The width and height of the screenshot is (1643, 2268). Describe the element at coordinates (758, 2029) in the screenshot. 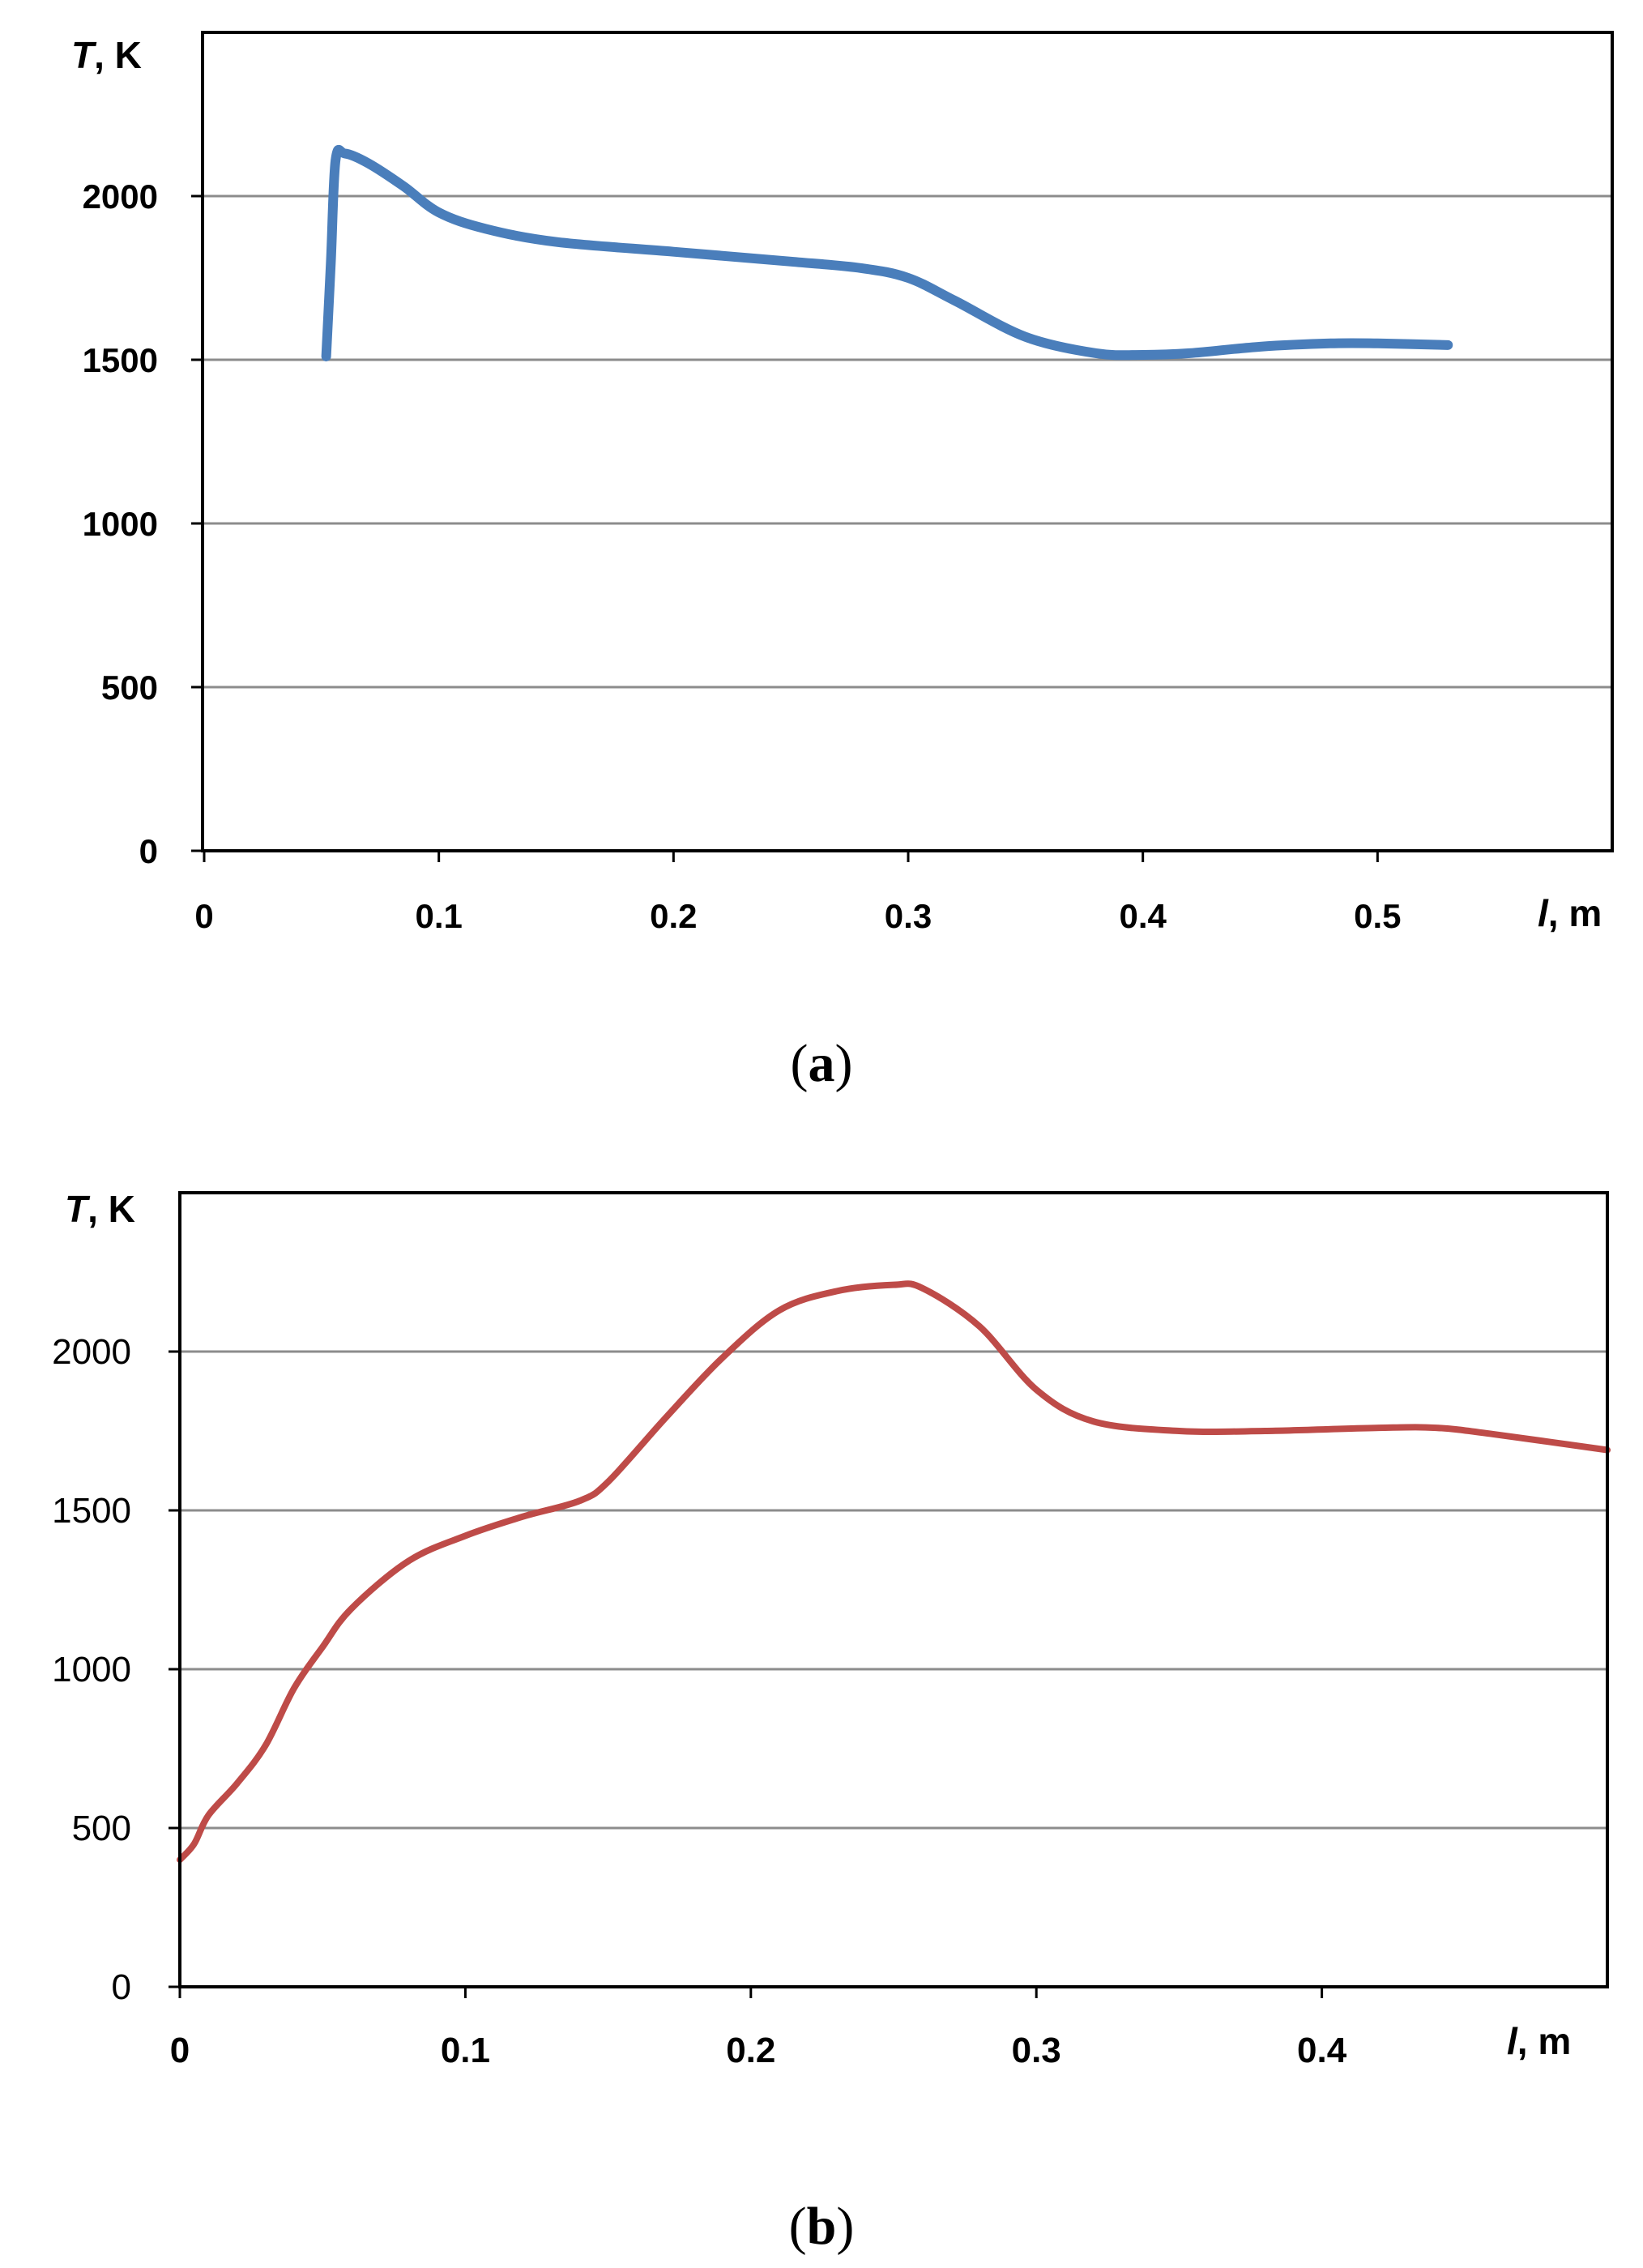

I see `x-tick-labels-b: 0 0.1 0.2 0.3 0.4` at that location.